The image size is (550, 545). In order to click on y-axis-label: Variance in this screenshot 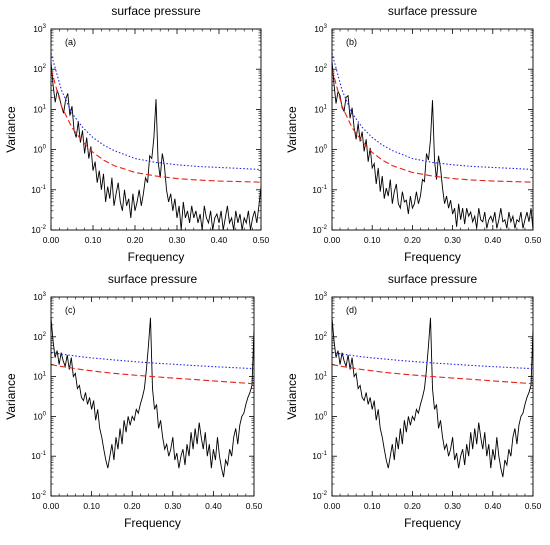, I will do `click(292, 129)`.